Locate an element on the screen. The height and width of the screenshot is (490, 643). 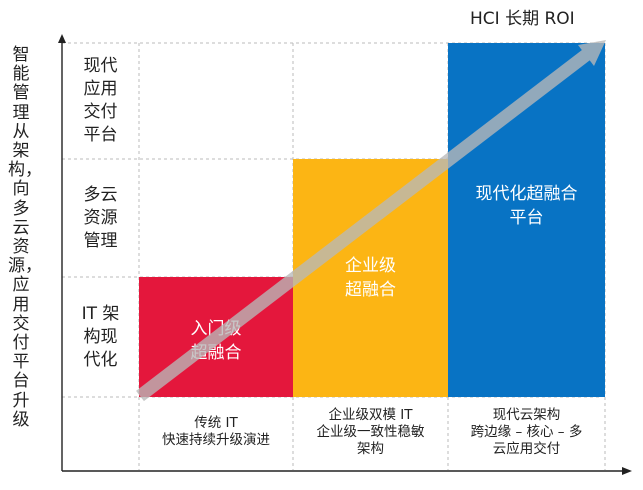
y-axis is located at coordinates (62, 252).